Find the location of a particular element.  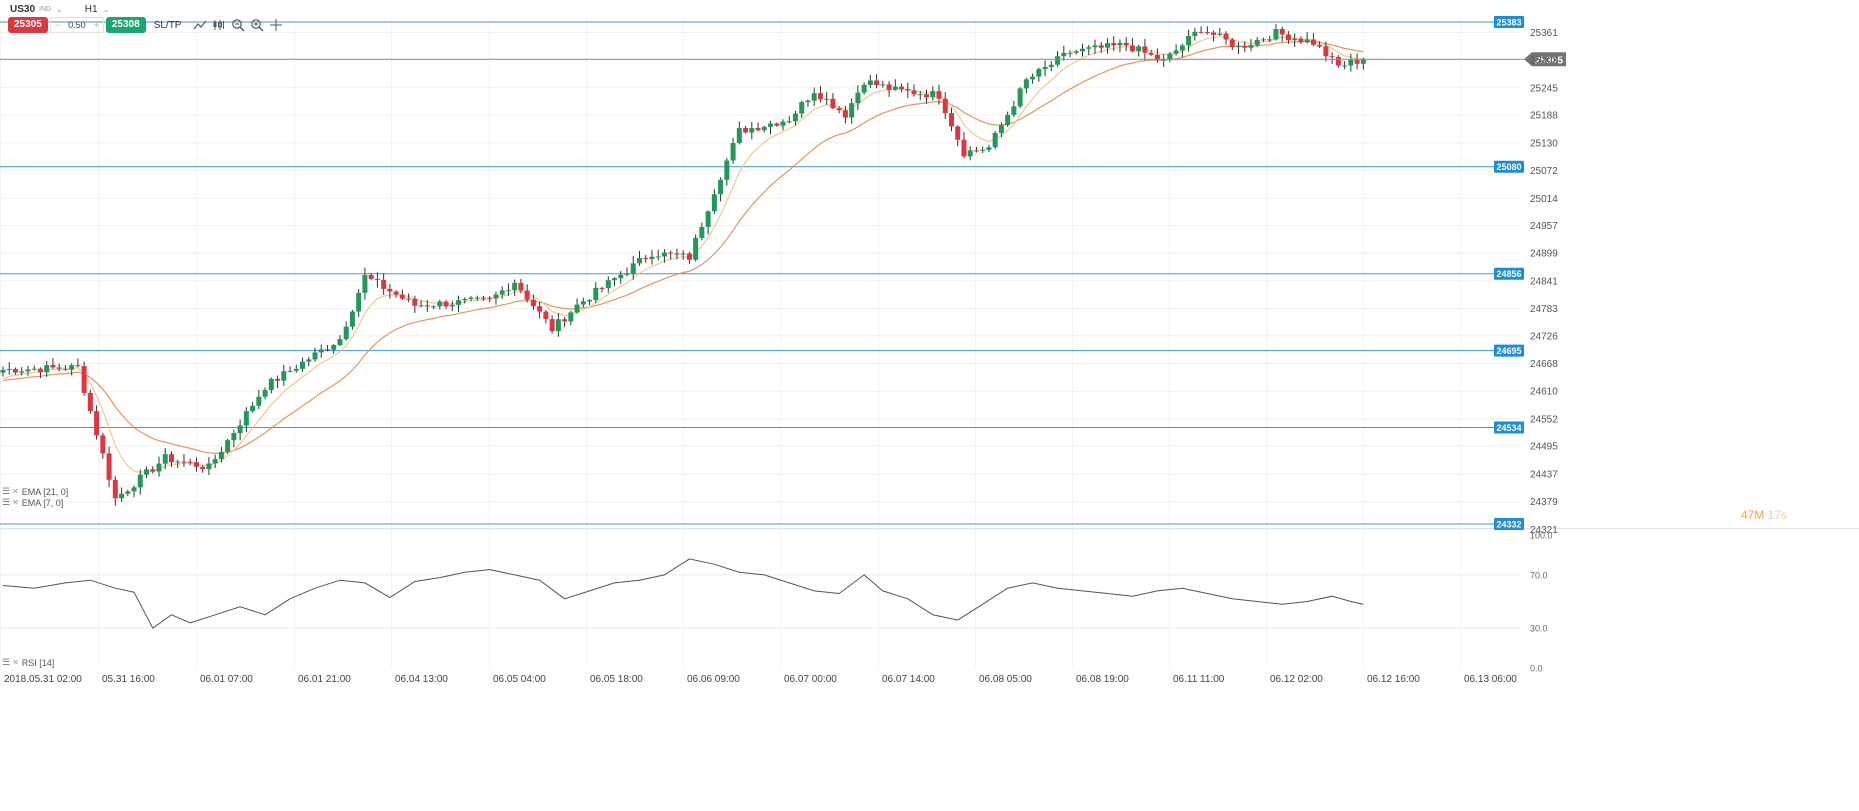

buy-button: 25308 is located at coordinates (125, 25).